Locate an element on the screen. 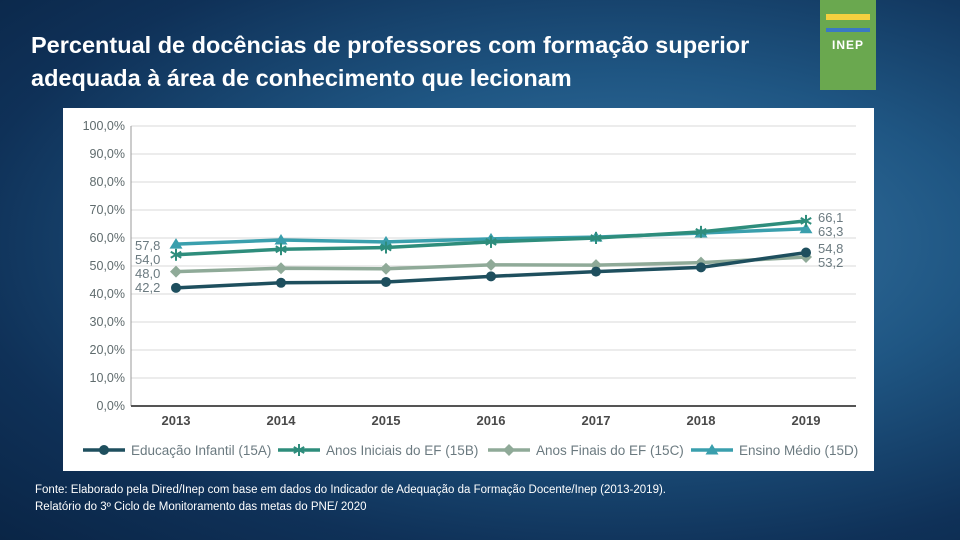 The width and height of the screenshot is (960, 540). y-tick-label: 80,0% is located at coordinates (107, 182).